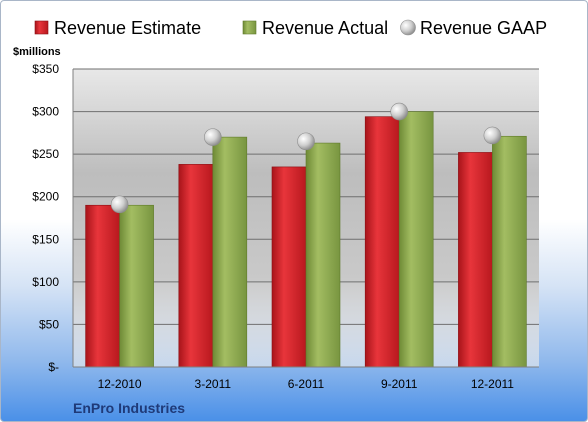 Image resolution: width=588 pixels, height=422 pixels. What do you see at coordinates (102, 286) in the screenshot?
I see `bar-estimate-12-2010` at bounding box center [102, 286].